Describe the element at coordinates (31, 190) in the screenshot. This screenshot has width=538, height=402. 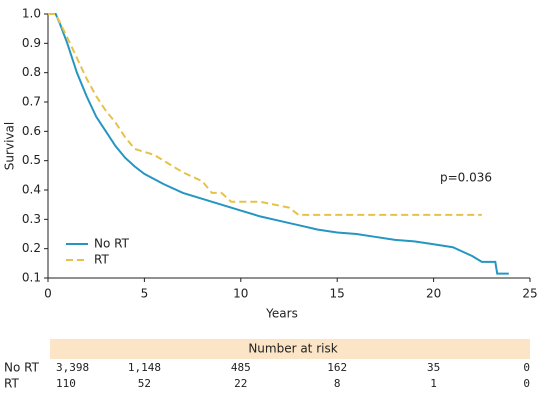
I see `y-tick-label: 0.4` at that location.